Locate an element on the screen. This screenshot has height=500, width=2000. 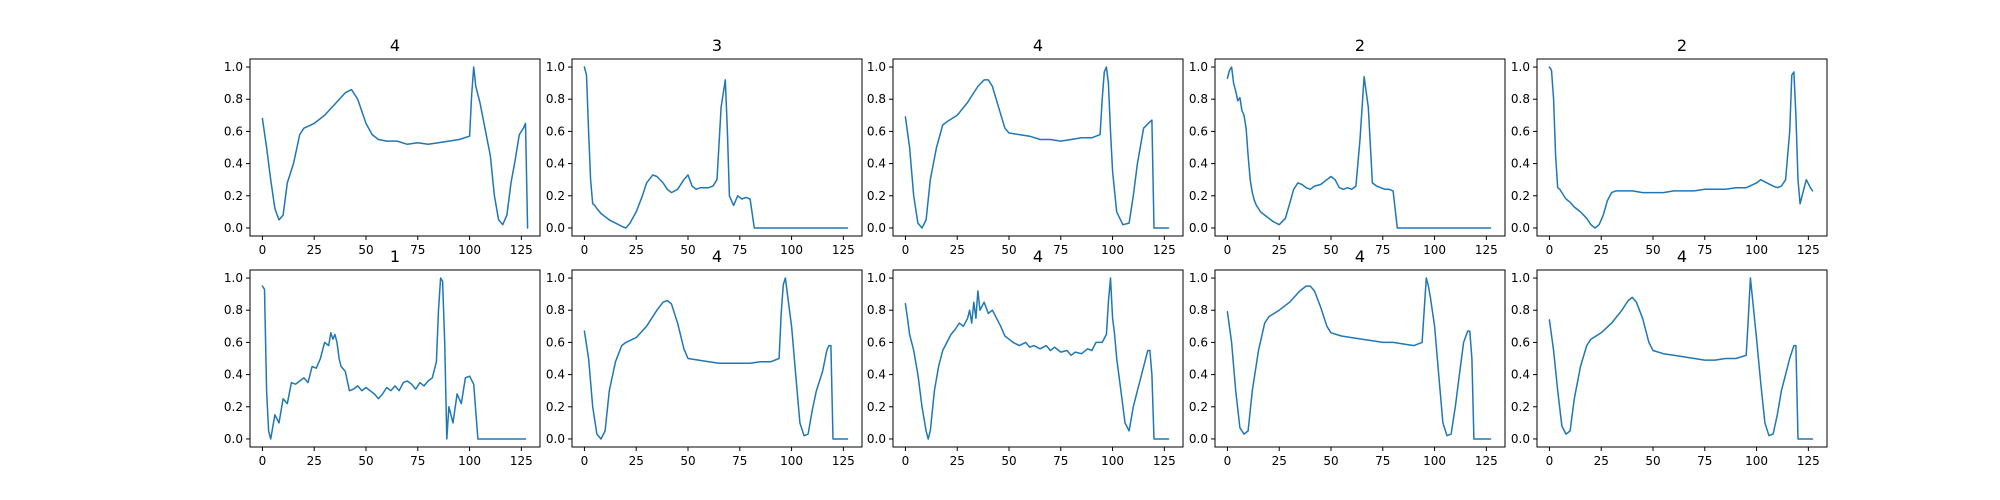
subplot-title: 2 is located at coordinates (1682, 45).